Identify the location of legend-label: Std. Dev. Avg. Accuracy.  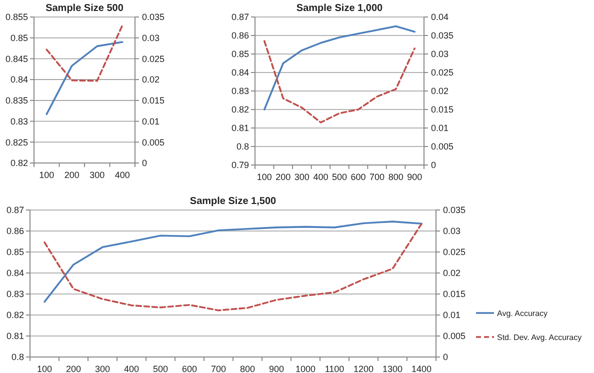
(539, 337).